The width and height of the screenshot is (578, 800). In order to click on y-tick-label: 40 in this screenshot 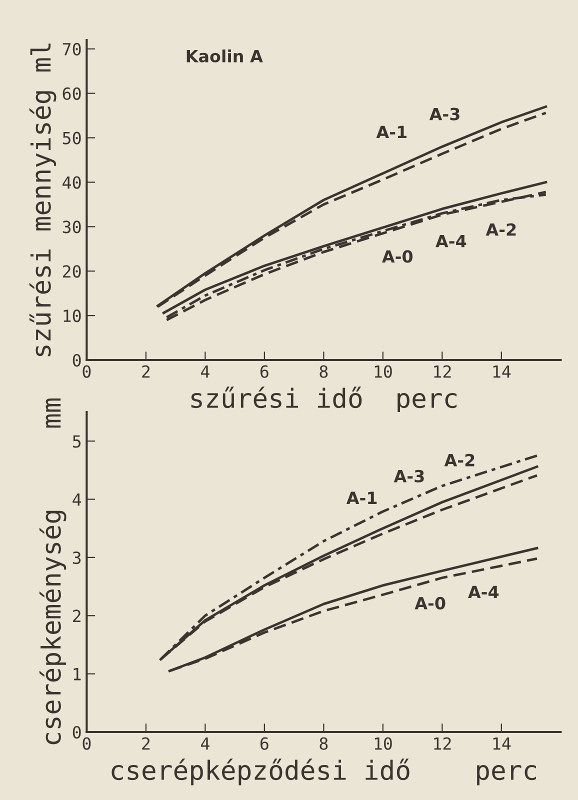, I will do `click(71, 182)`.